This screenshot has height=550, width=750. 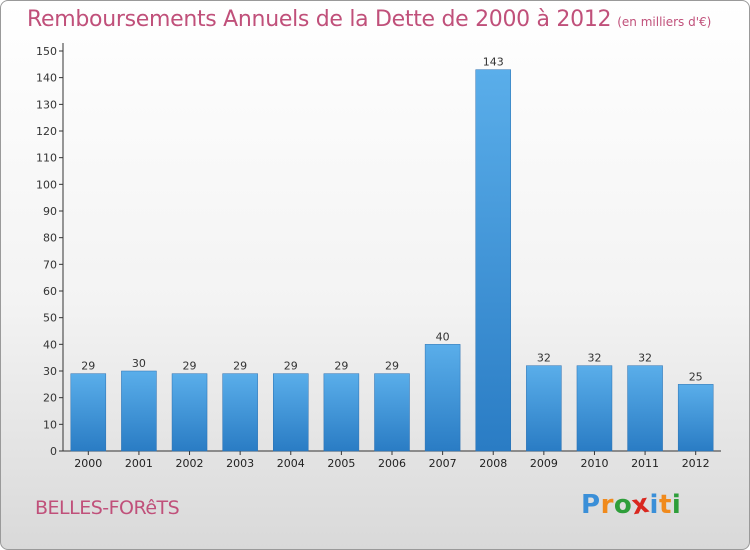 I want to click on value-label-2012: 25, so click(x=696, y=376).